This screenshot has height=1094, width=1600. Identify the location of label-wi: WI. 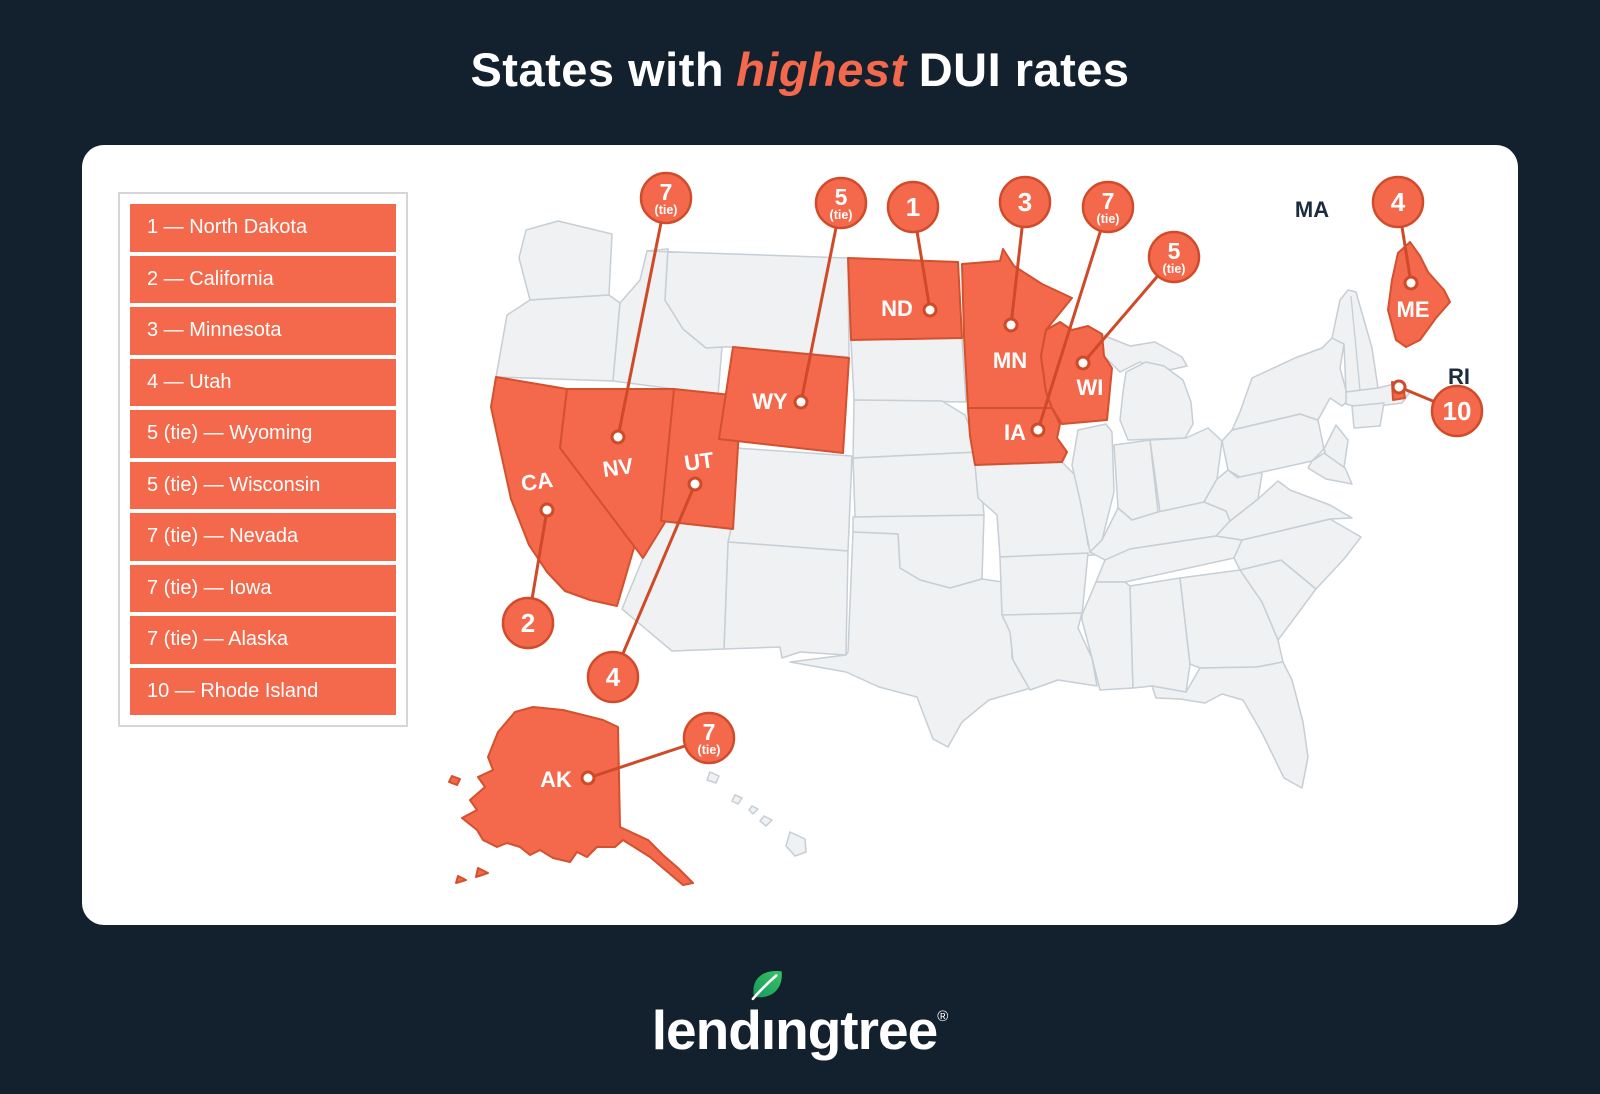
(1090, 387).